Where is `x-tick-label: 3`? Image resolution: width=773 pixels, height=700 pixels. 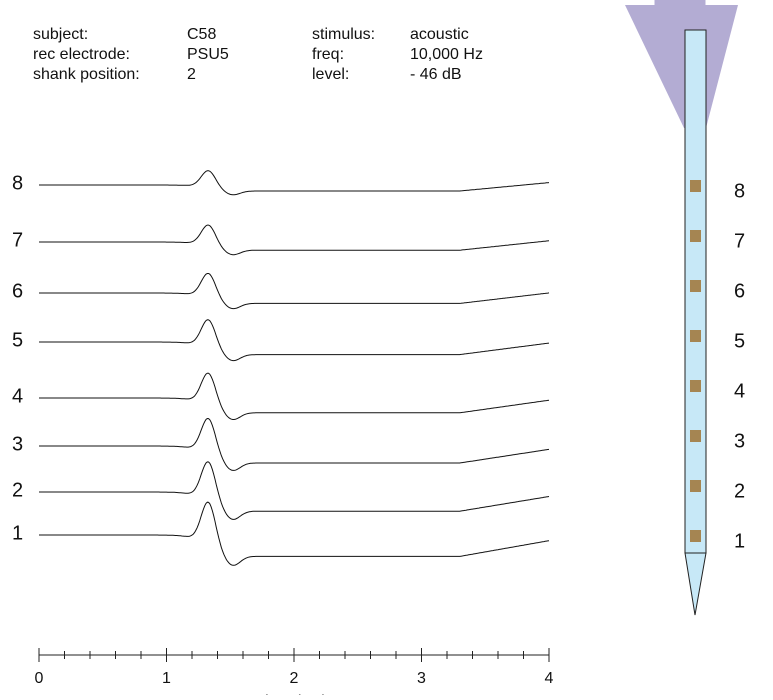
x-tick-label: 3 is located at coordinates (421, 678).